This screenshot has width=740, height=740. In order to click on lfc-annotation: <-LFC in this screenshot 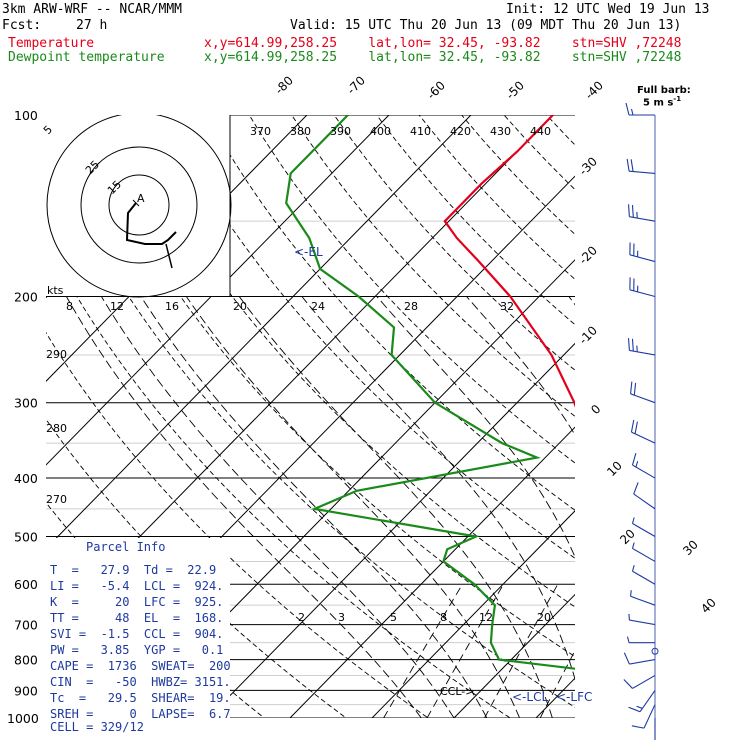, I will do `click(574, 697)`.